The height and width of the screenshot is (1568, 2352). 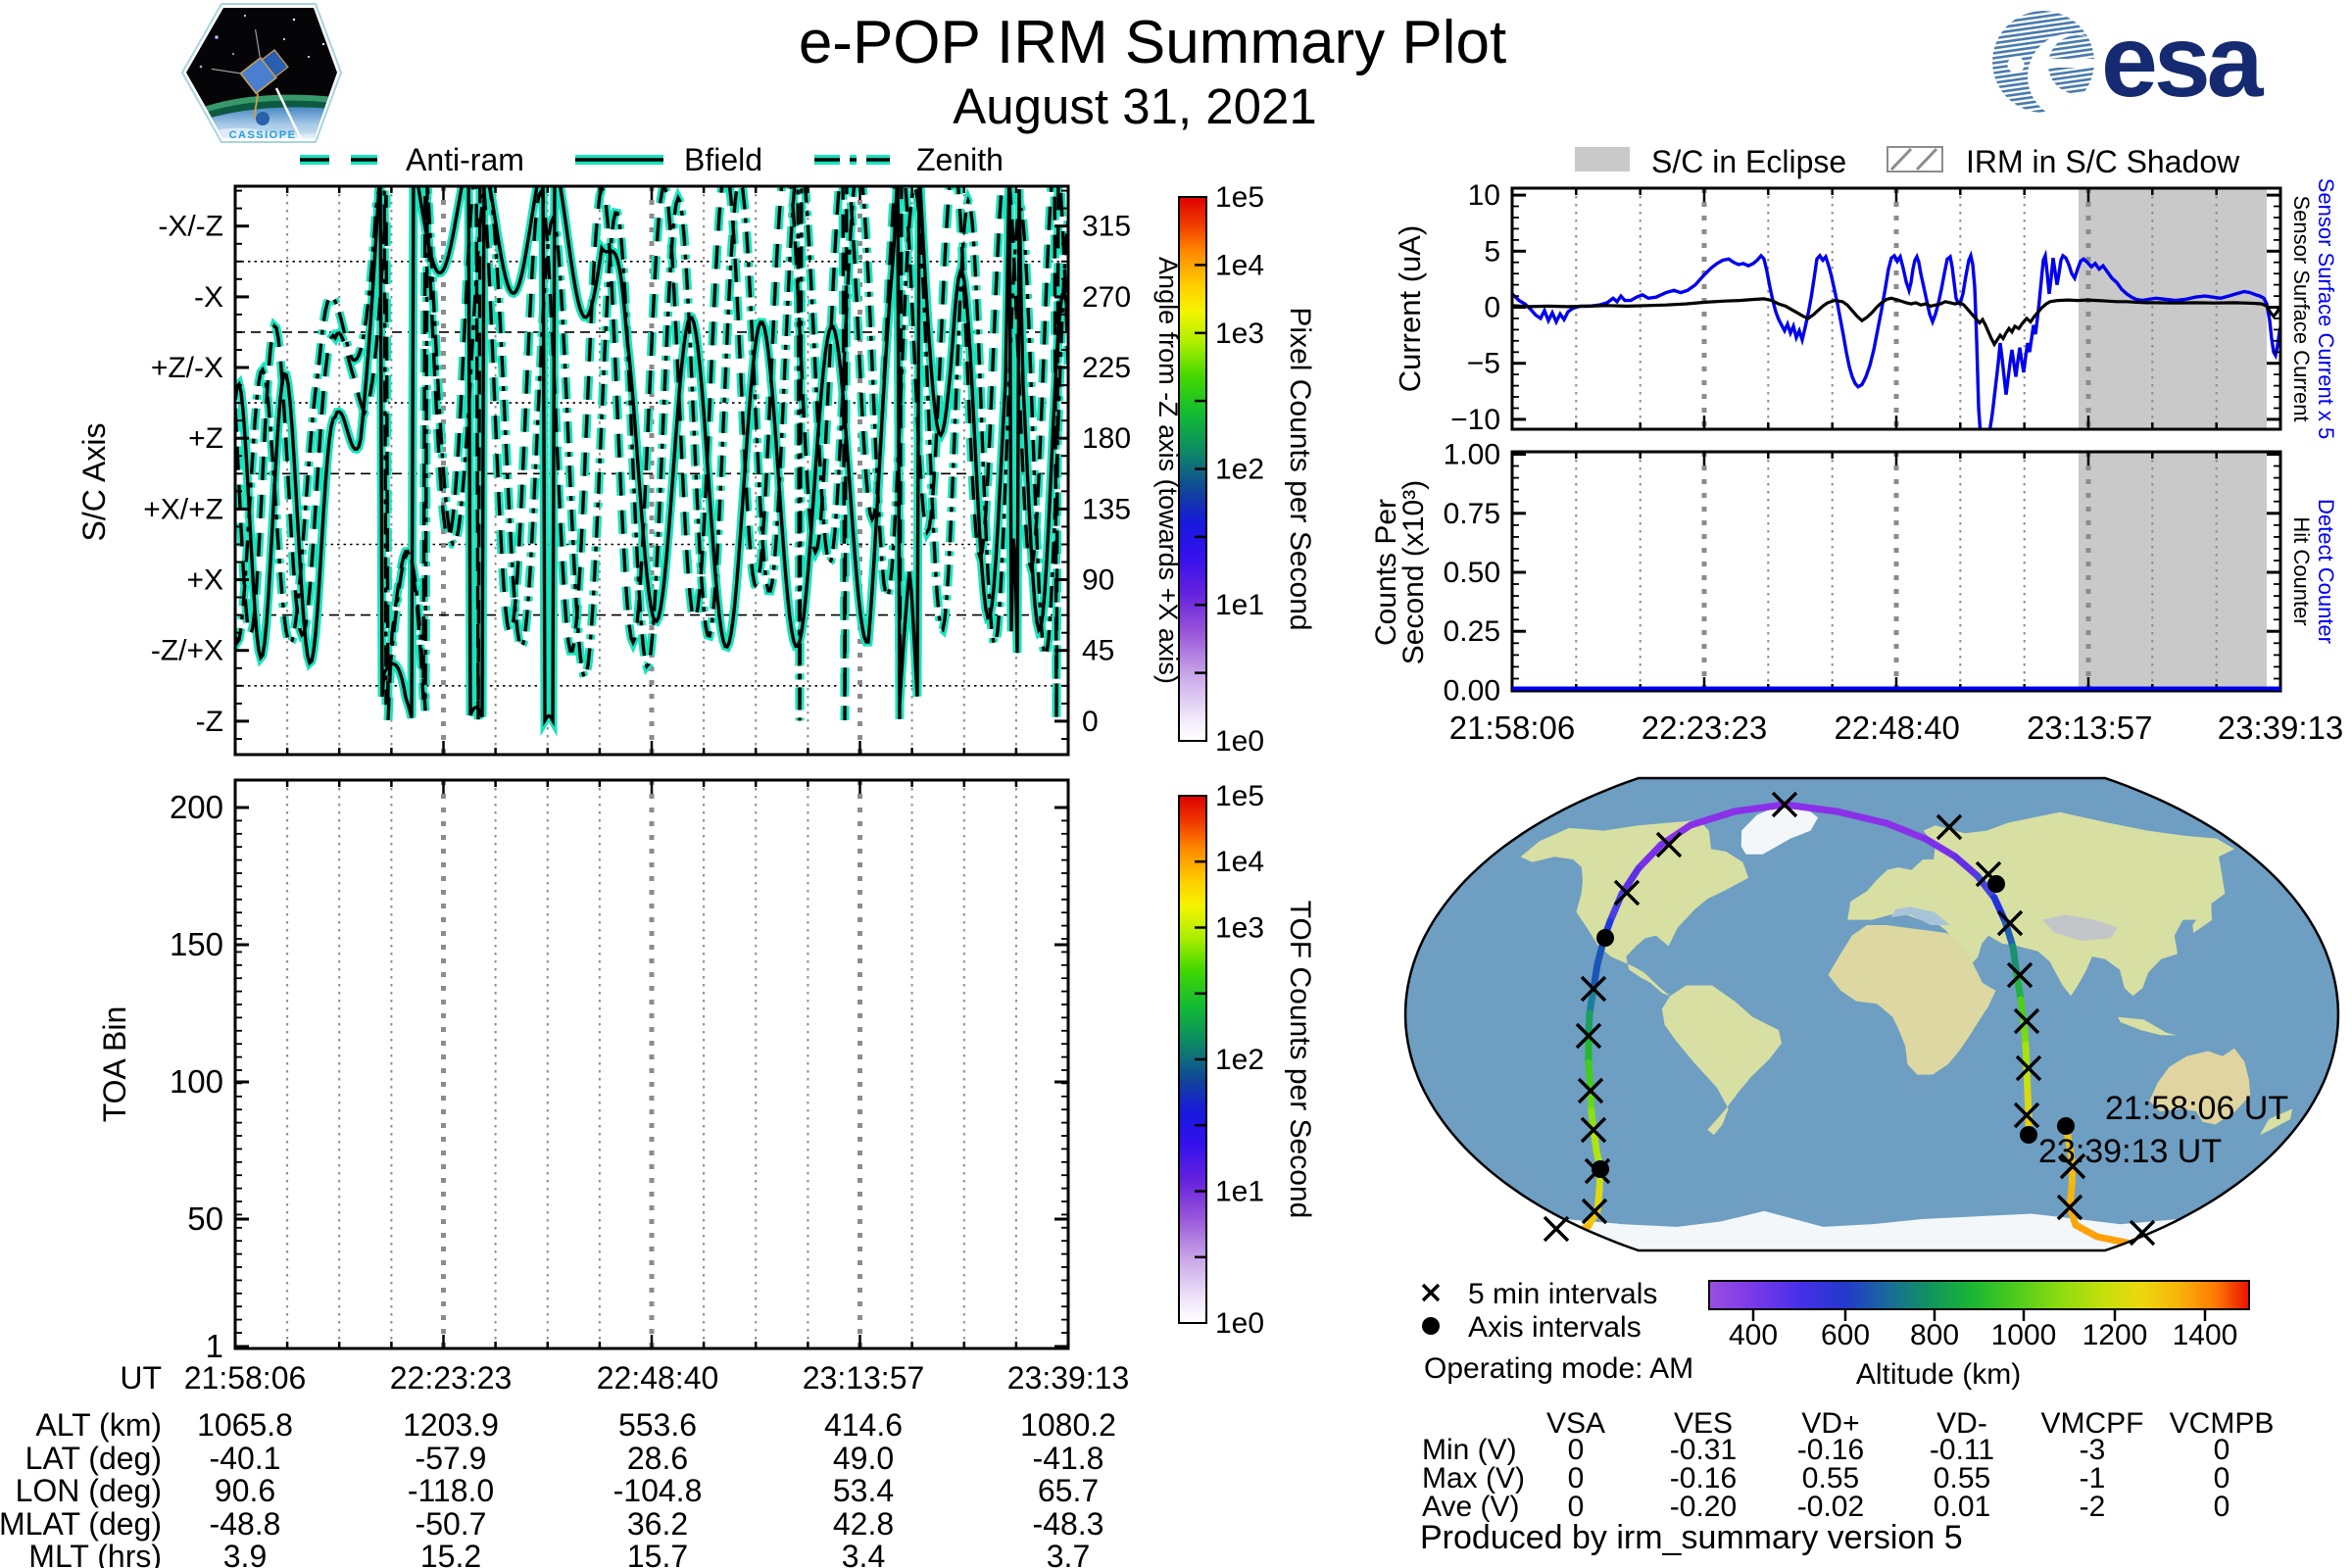 What do you see at coordinates (209, 722) in the screenshot?
I see `svg-text: -Z` at bounding box center [209, 722].